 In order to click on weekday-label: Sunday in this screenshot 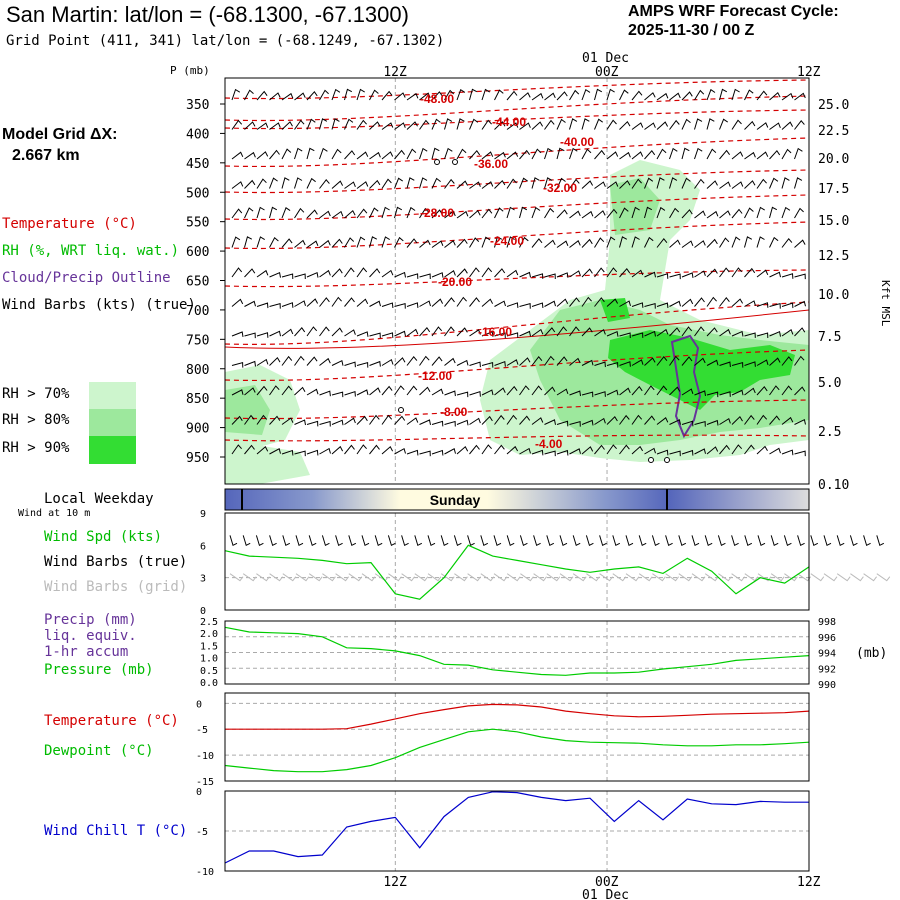, I will do `click(455, 500)`.